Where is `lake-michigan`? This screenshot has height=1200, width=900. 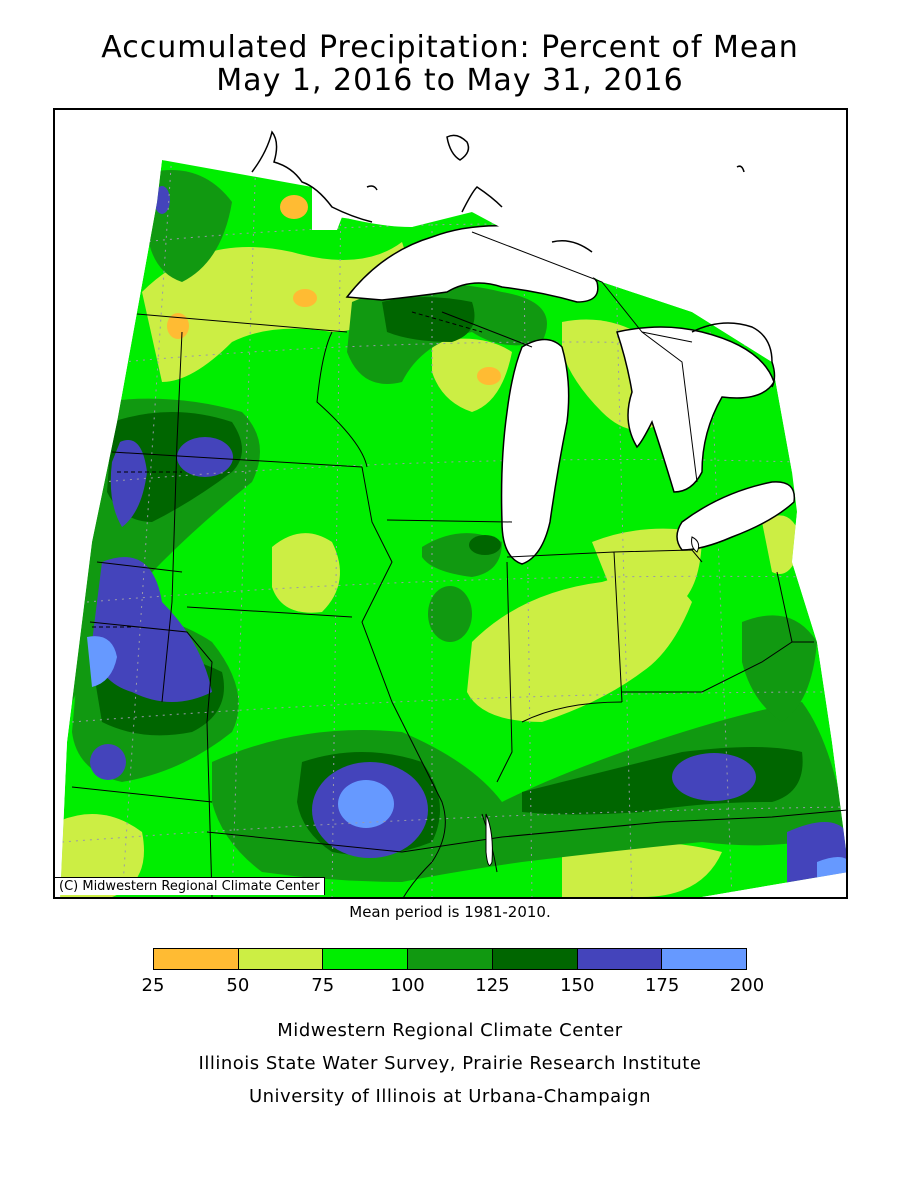
lake-michigan is located at coordinates (535, 451).